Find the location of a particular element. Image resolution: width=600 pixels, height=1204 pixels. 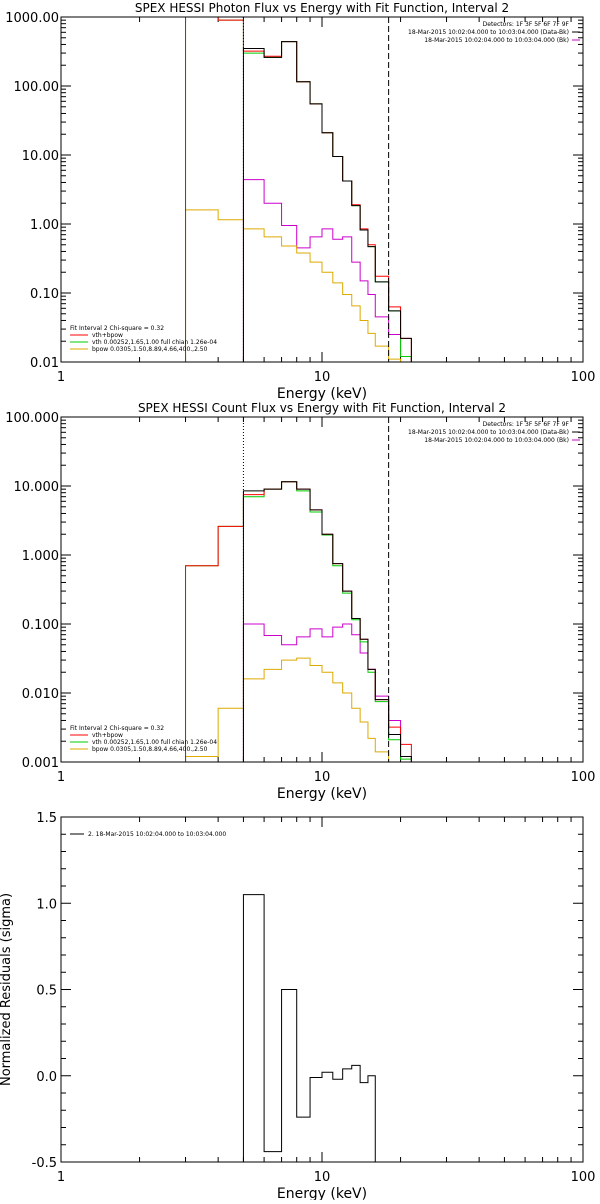

y-tick-label: 1.5 is located at coordinates (46, 818).